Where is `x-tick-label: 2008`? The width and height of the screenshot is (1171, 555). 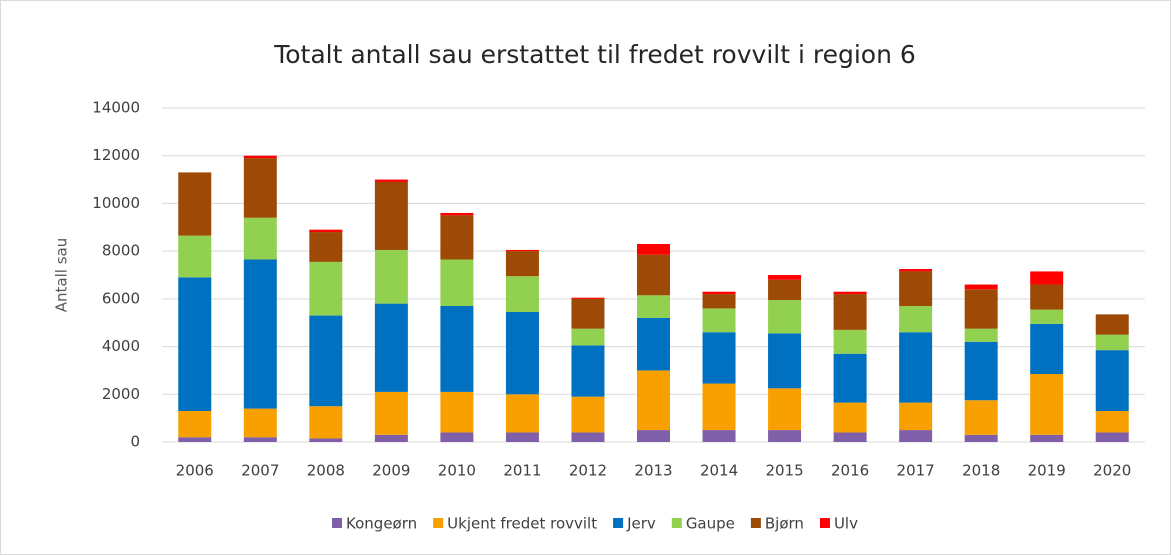 x-tick-label: 2008 is located at coordinates (326, 471).